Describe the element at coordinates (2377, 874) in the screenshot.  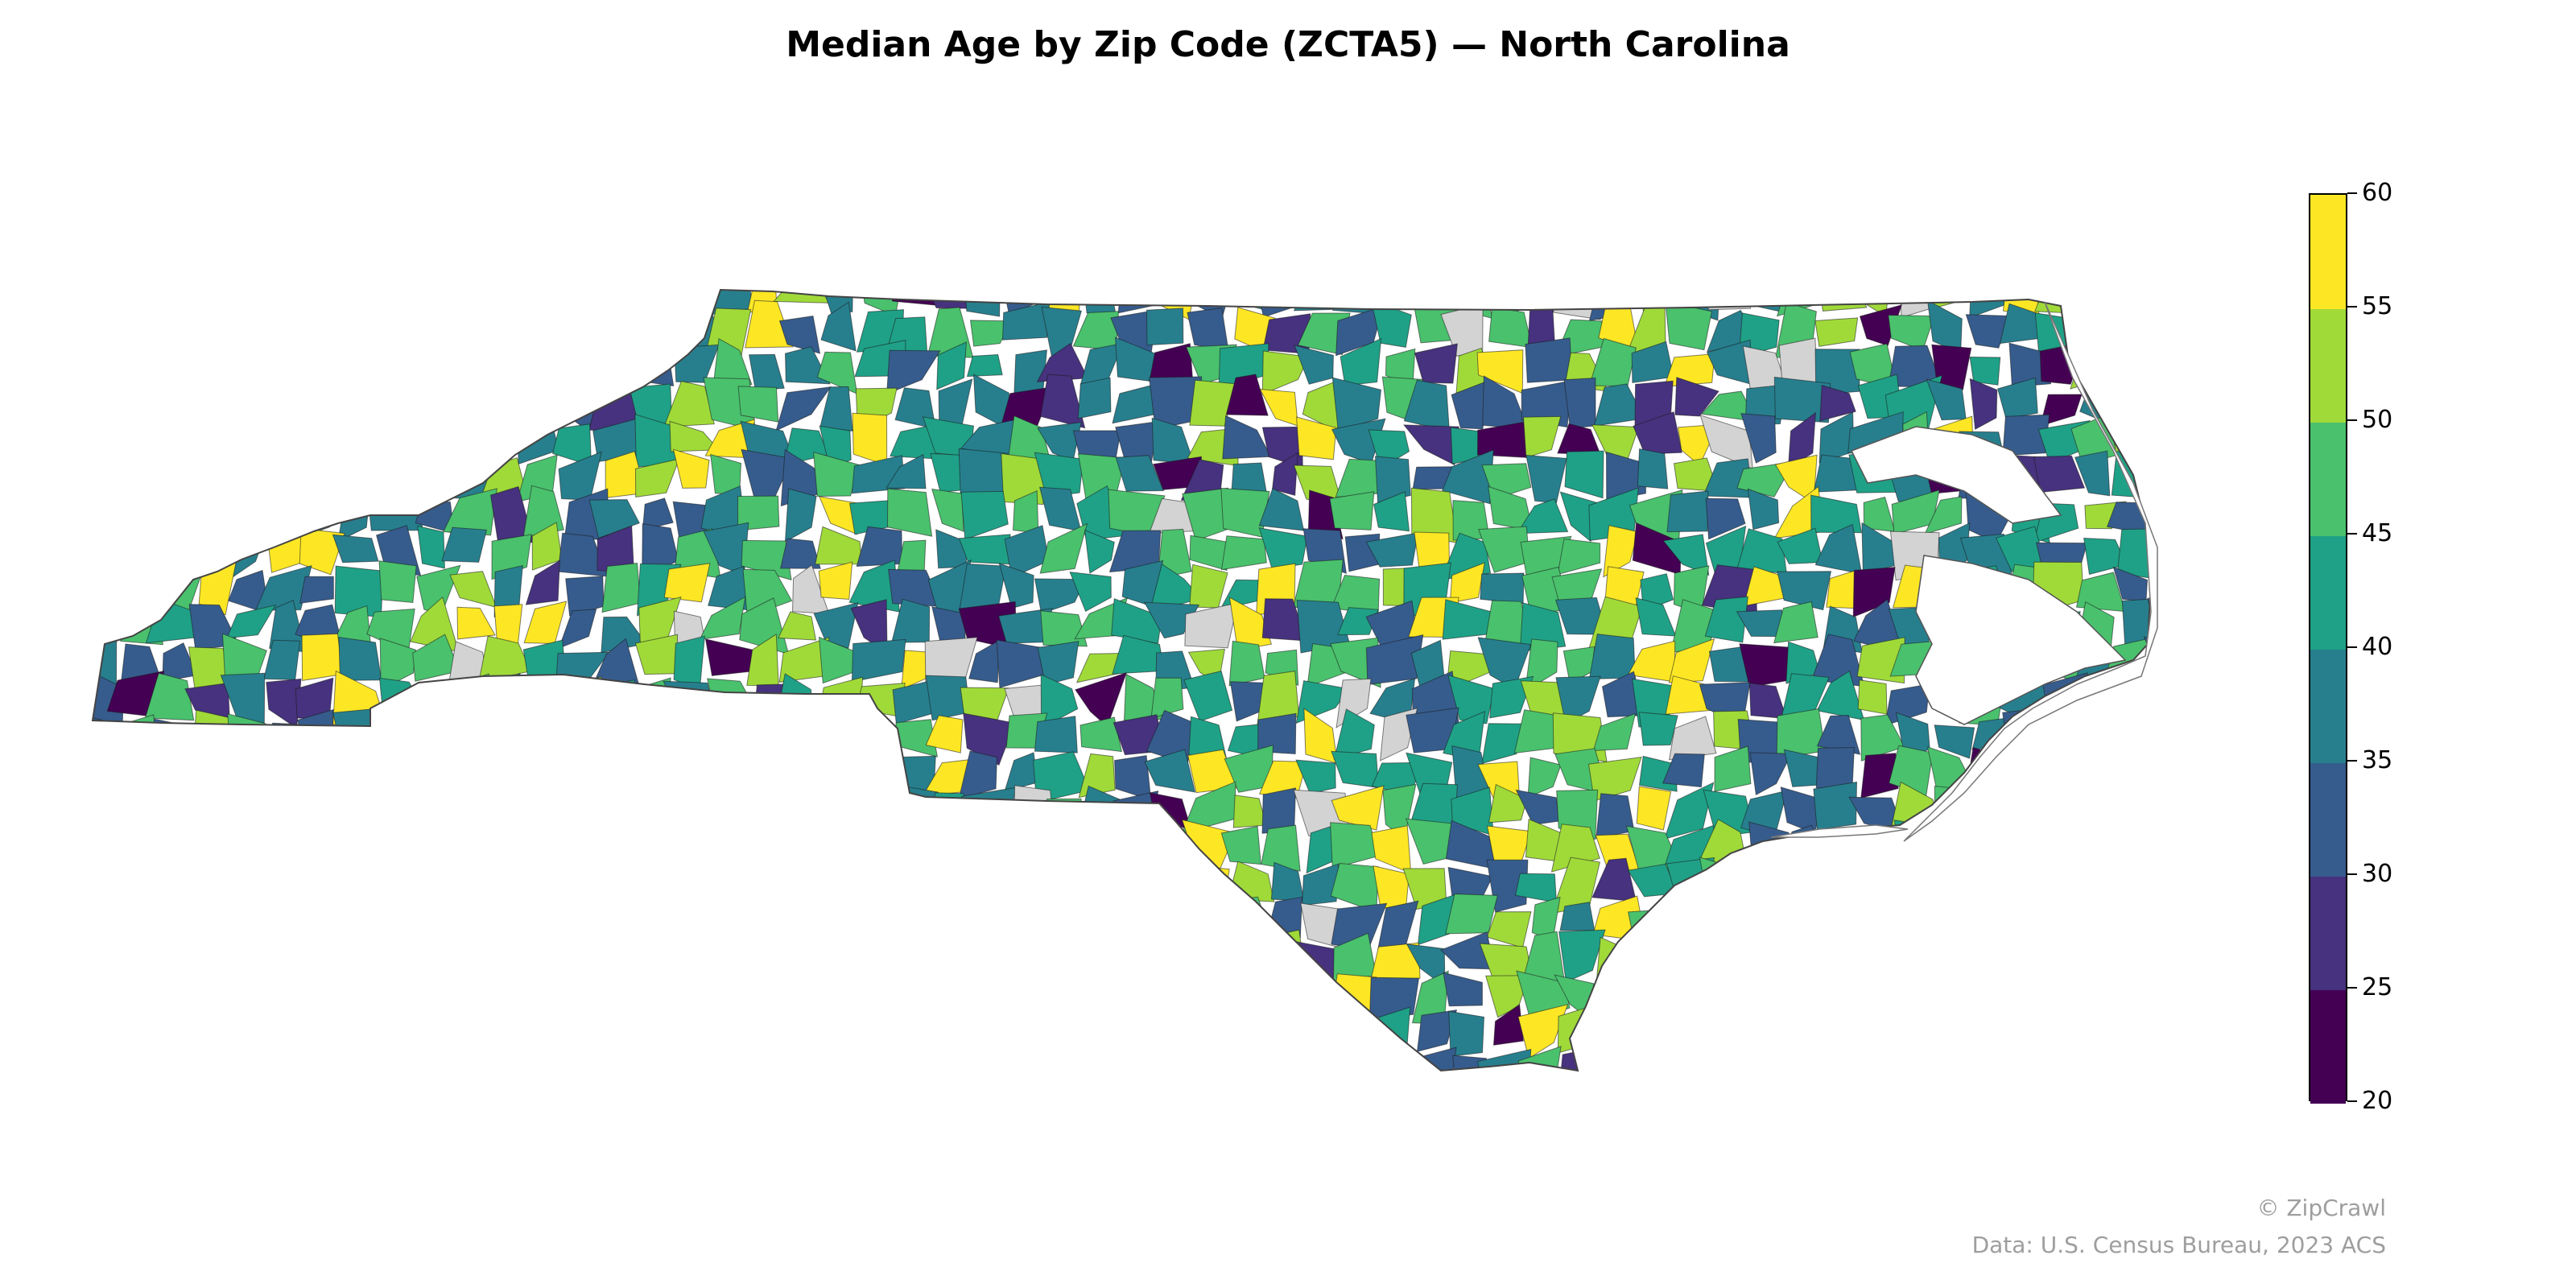
I see `colorbar-tick-label: 30` at that location.